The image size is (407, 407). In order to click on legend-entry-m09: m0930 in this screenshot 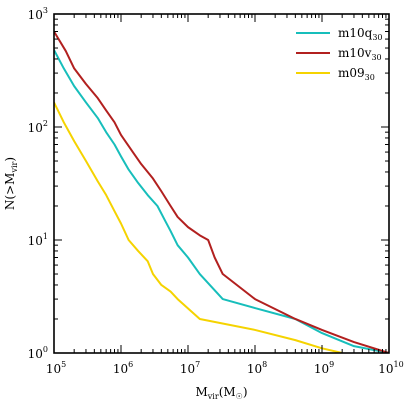, I will do `click(335, 74)`.